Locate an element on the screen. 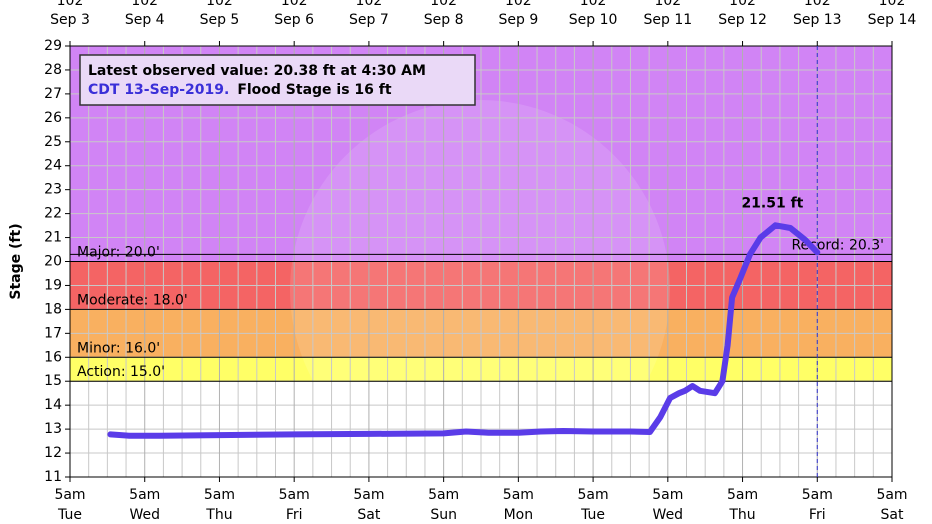  threshold-label: Action: 15.0' is located at coordinates (121, 372).